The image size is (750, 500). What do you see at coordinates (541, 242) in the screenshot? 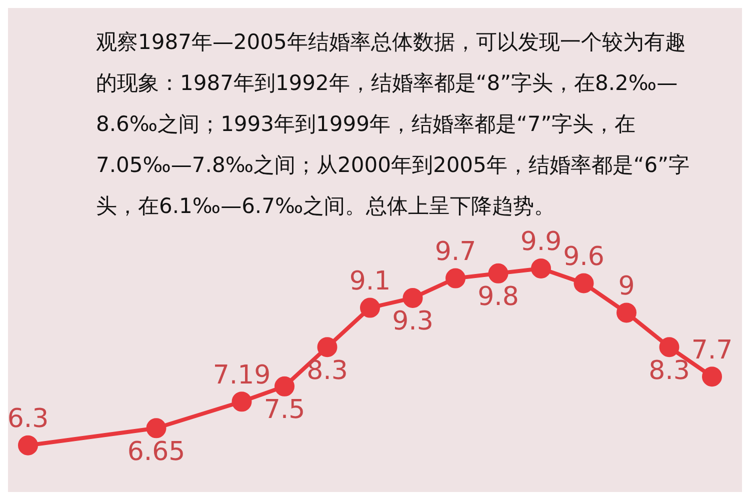
I see `data-label: 9.9` at bounding box center [541, 242].